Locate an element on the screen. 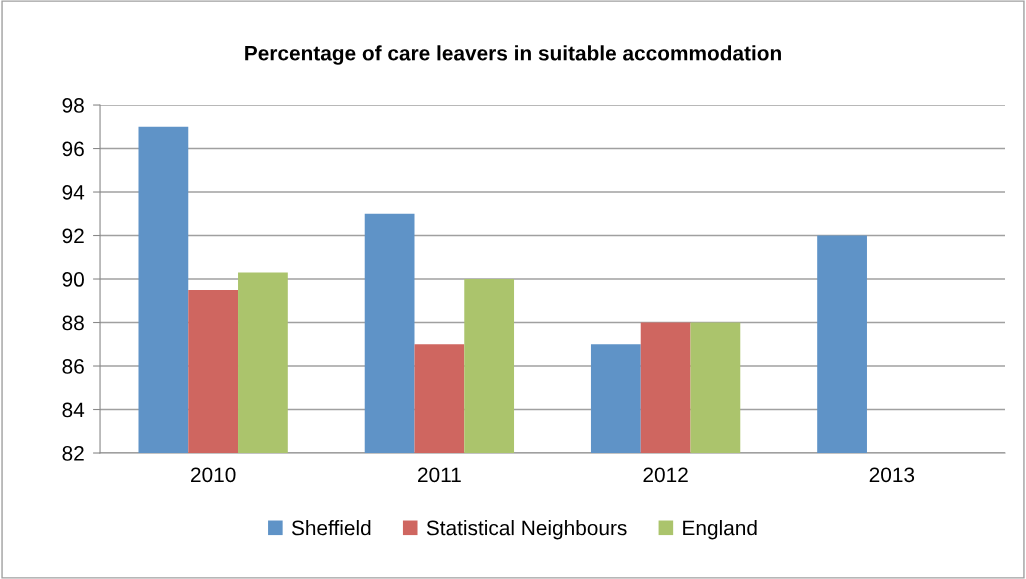 Image resolution: width=1026 pixels, height=579 pixels. x-tick-label: 2013 is located at coordinates (892, 475).